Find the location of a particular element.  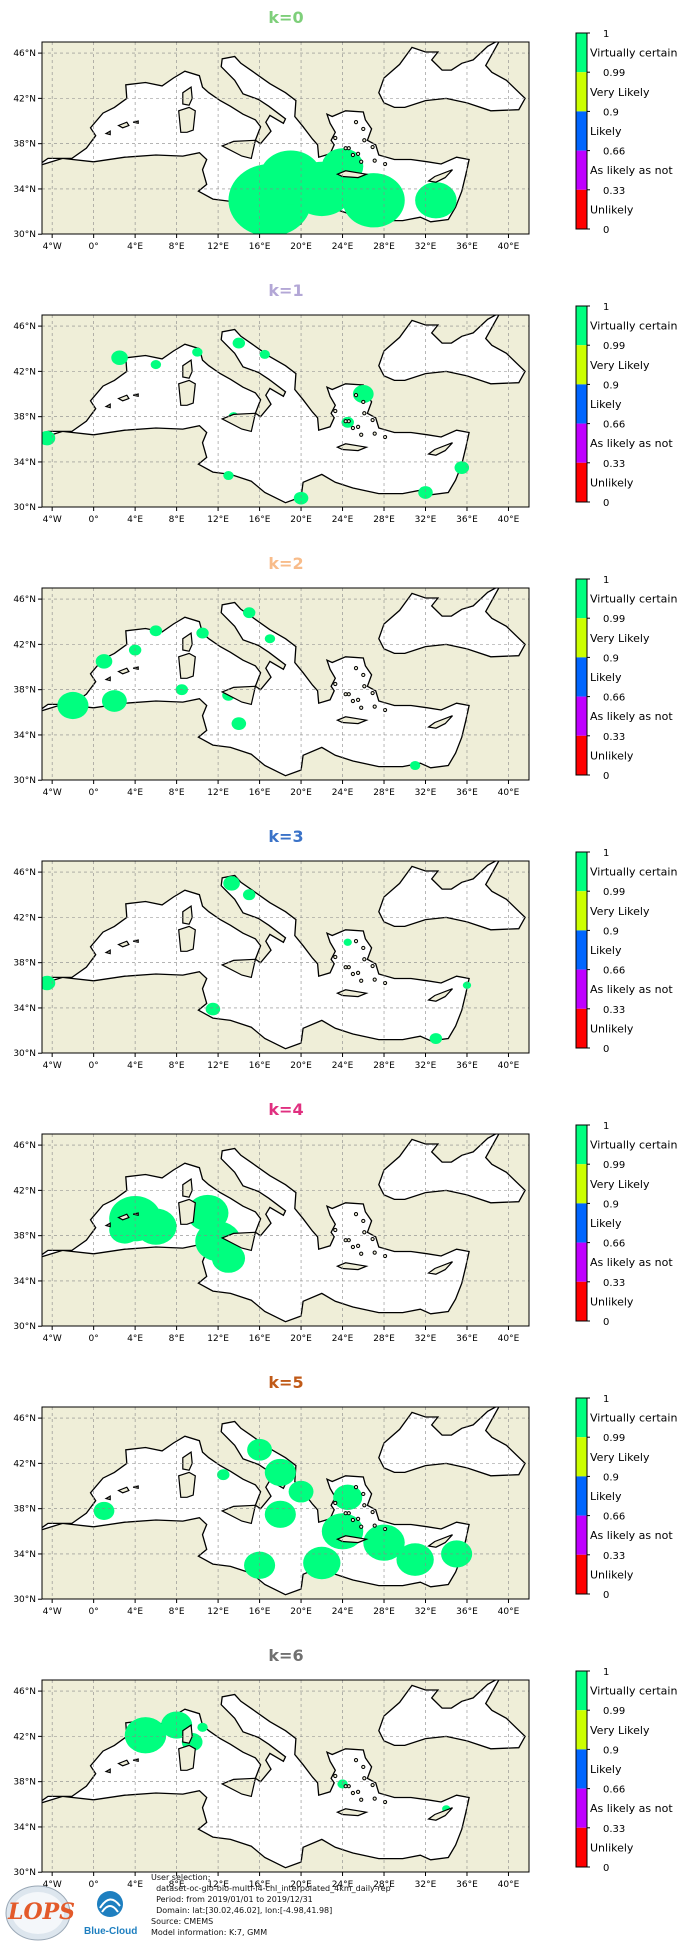

colorbar-tick-label: 0 is located at coordinates (606, 1595).